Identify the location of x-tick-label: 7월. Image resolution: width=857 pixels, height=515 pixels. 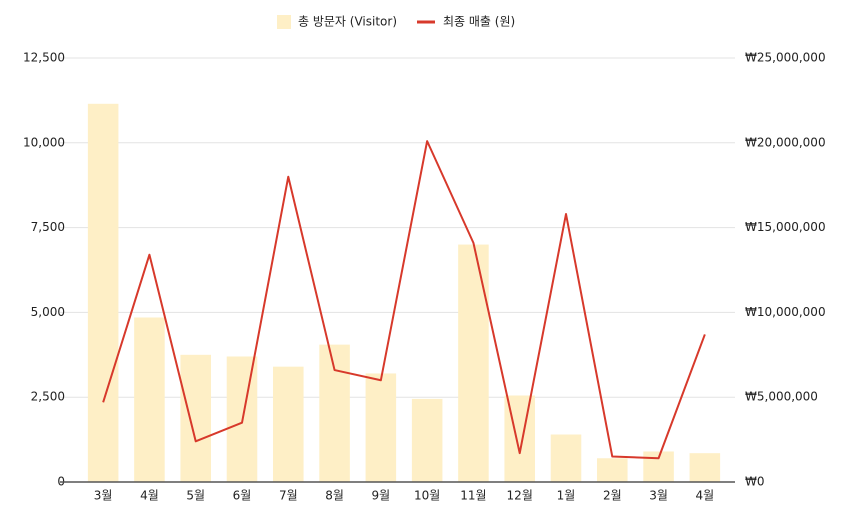
(288, 496).